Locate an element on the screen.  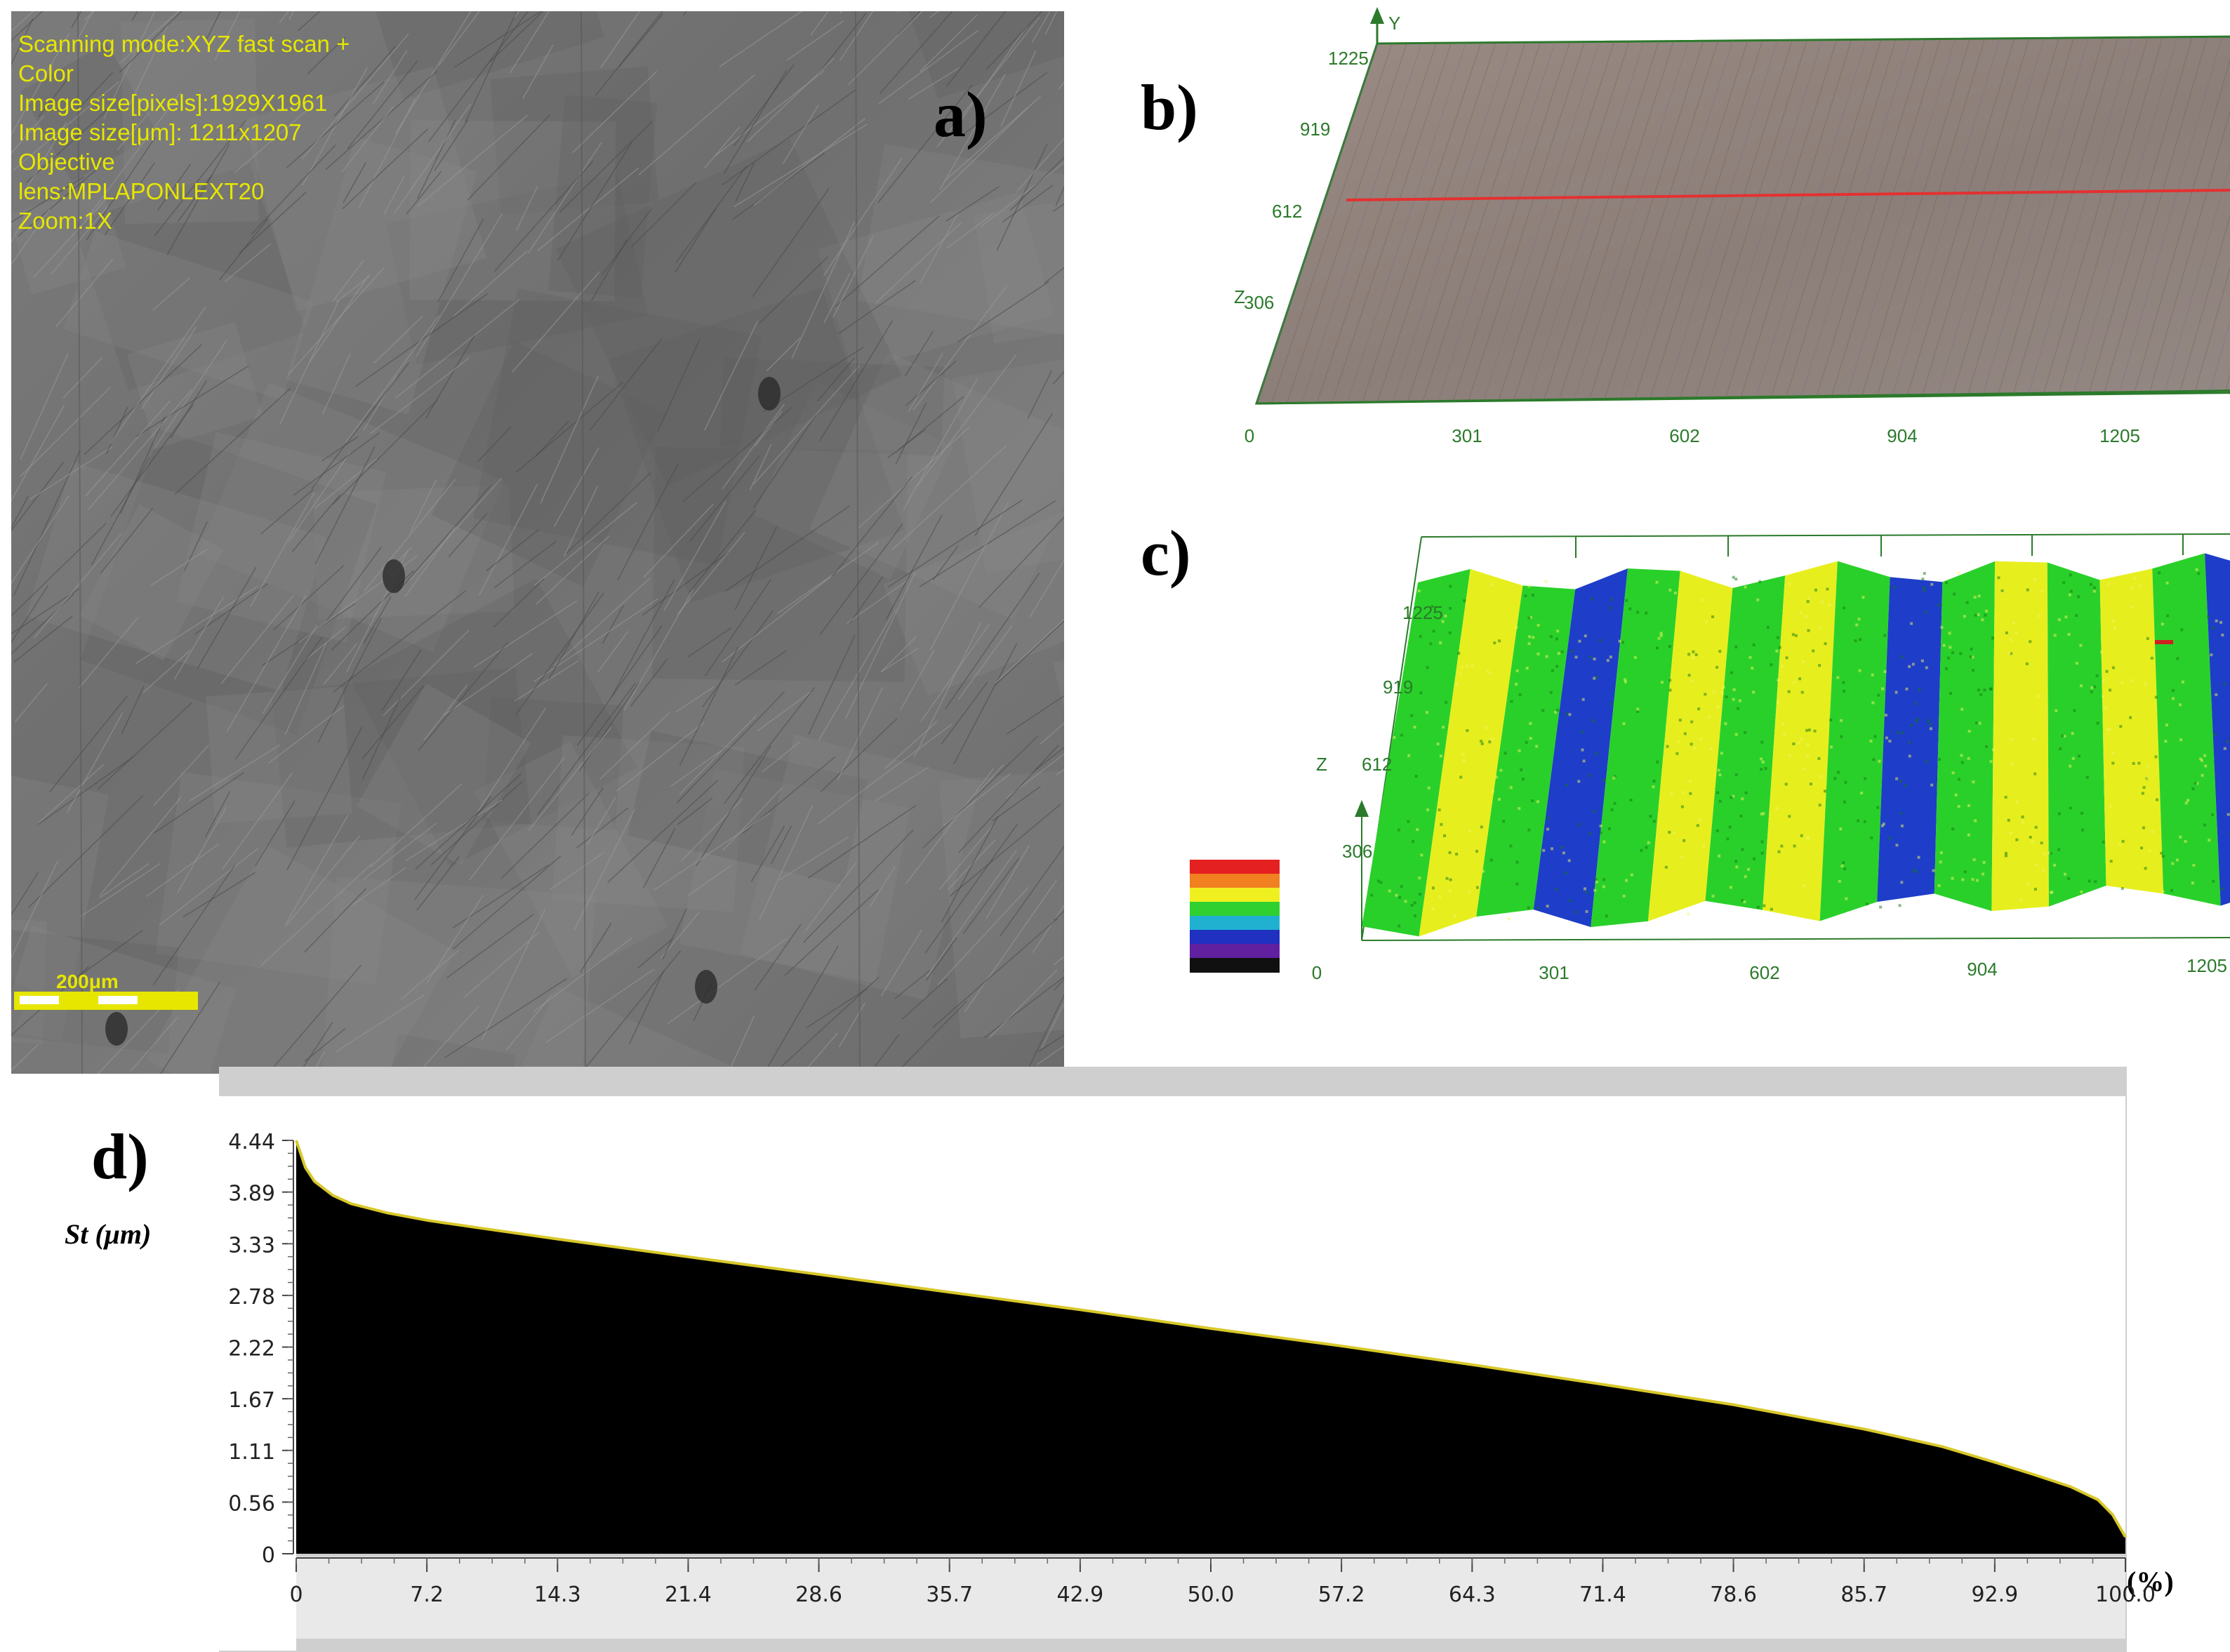
3d-height-map: 03016029041205122591961230684XZ is located at coordinates (1710, 758).